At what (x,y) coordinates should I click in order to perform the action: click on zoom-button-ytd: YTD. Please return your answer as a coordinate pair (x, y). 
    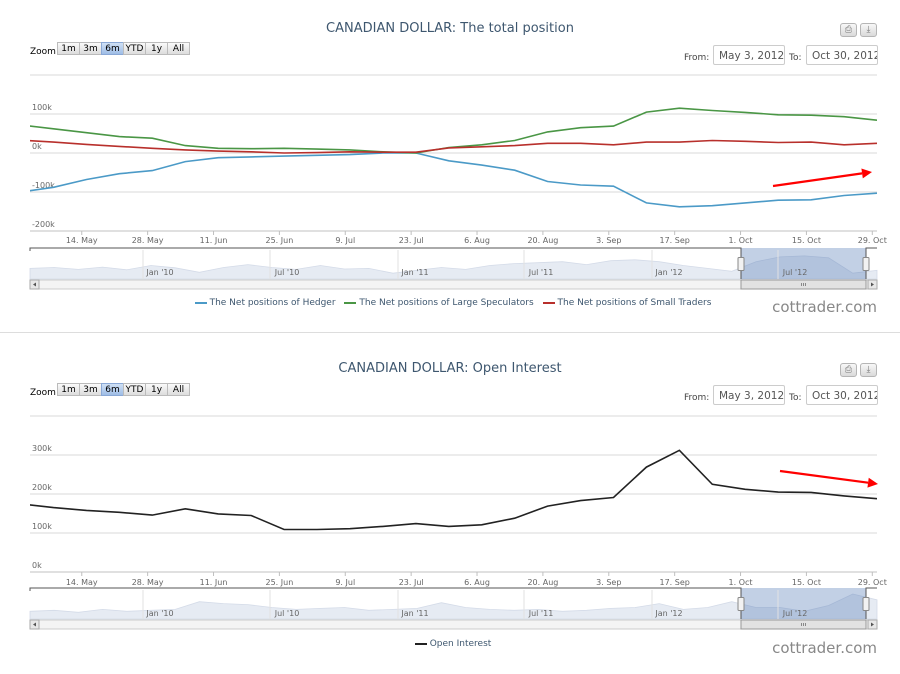
    Looking at the image, I should click on (134, 48).